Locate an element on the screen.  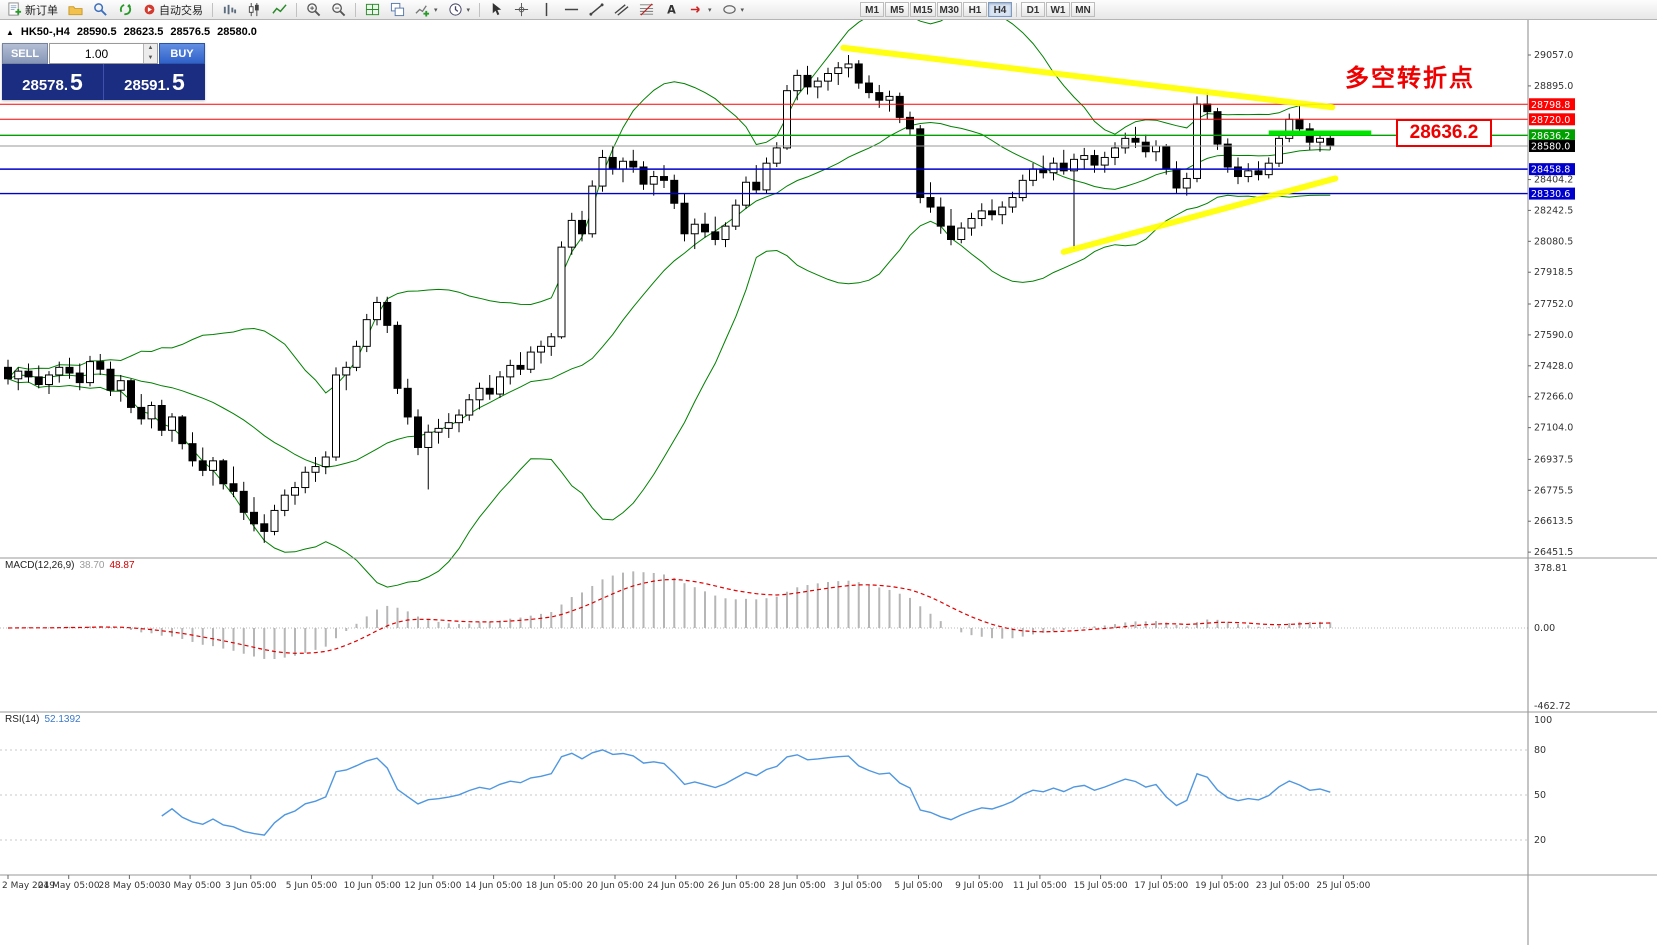
zoom-in-button is located at coordinates (313, 9).